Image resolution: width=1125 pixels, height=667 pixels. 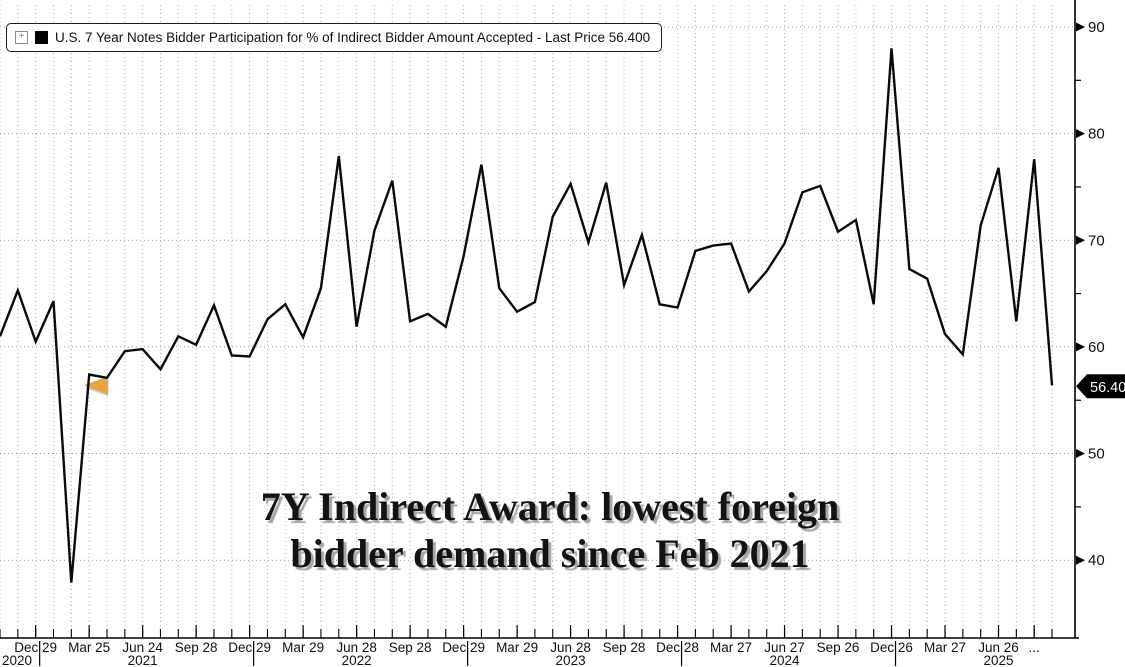 What do you see at coordinates (1096, 560) in the screenshot?
I see `y-tick-label: 40` at bounding box center [1096, 560].